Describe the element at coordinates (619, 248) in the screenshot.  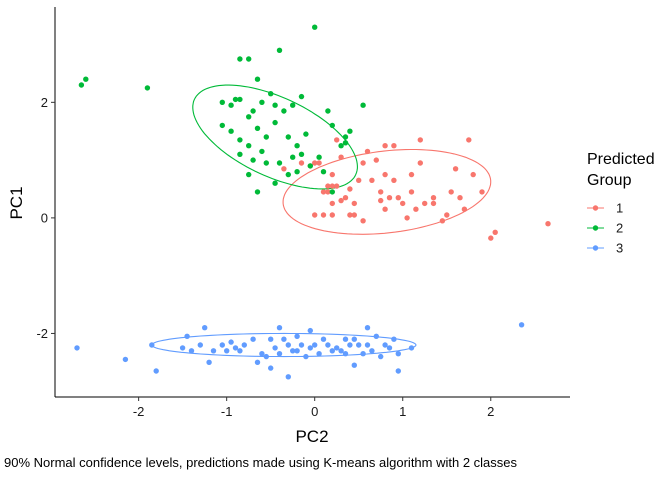
I see `legend-label: 3` at that location.